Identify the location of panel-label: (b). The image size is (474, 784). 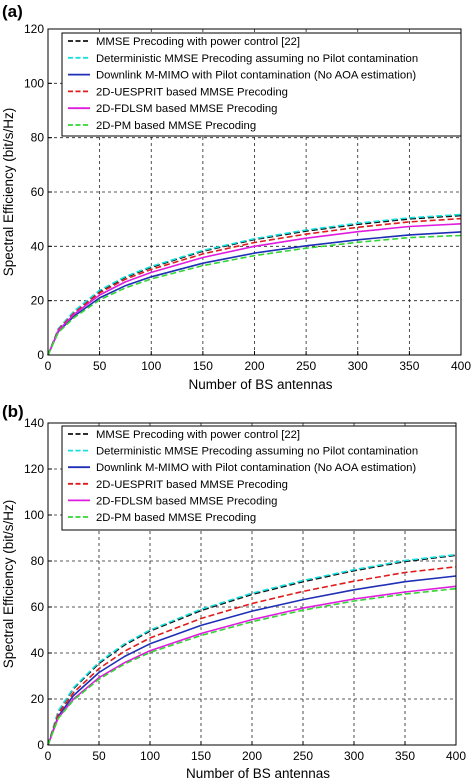
(13, 411).